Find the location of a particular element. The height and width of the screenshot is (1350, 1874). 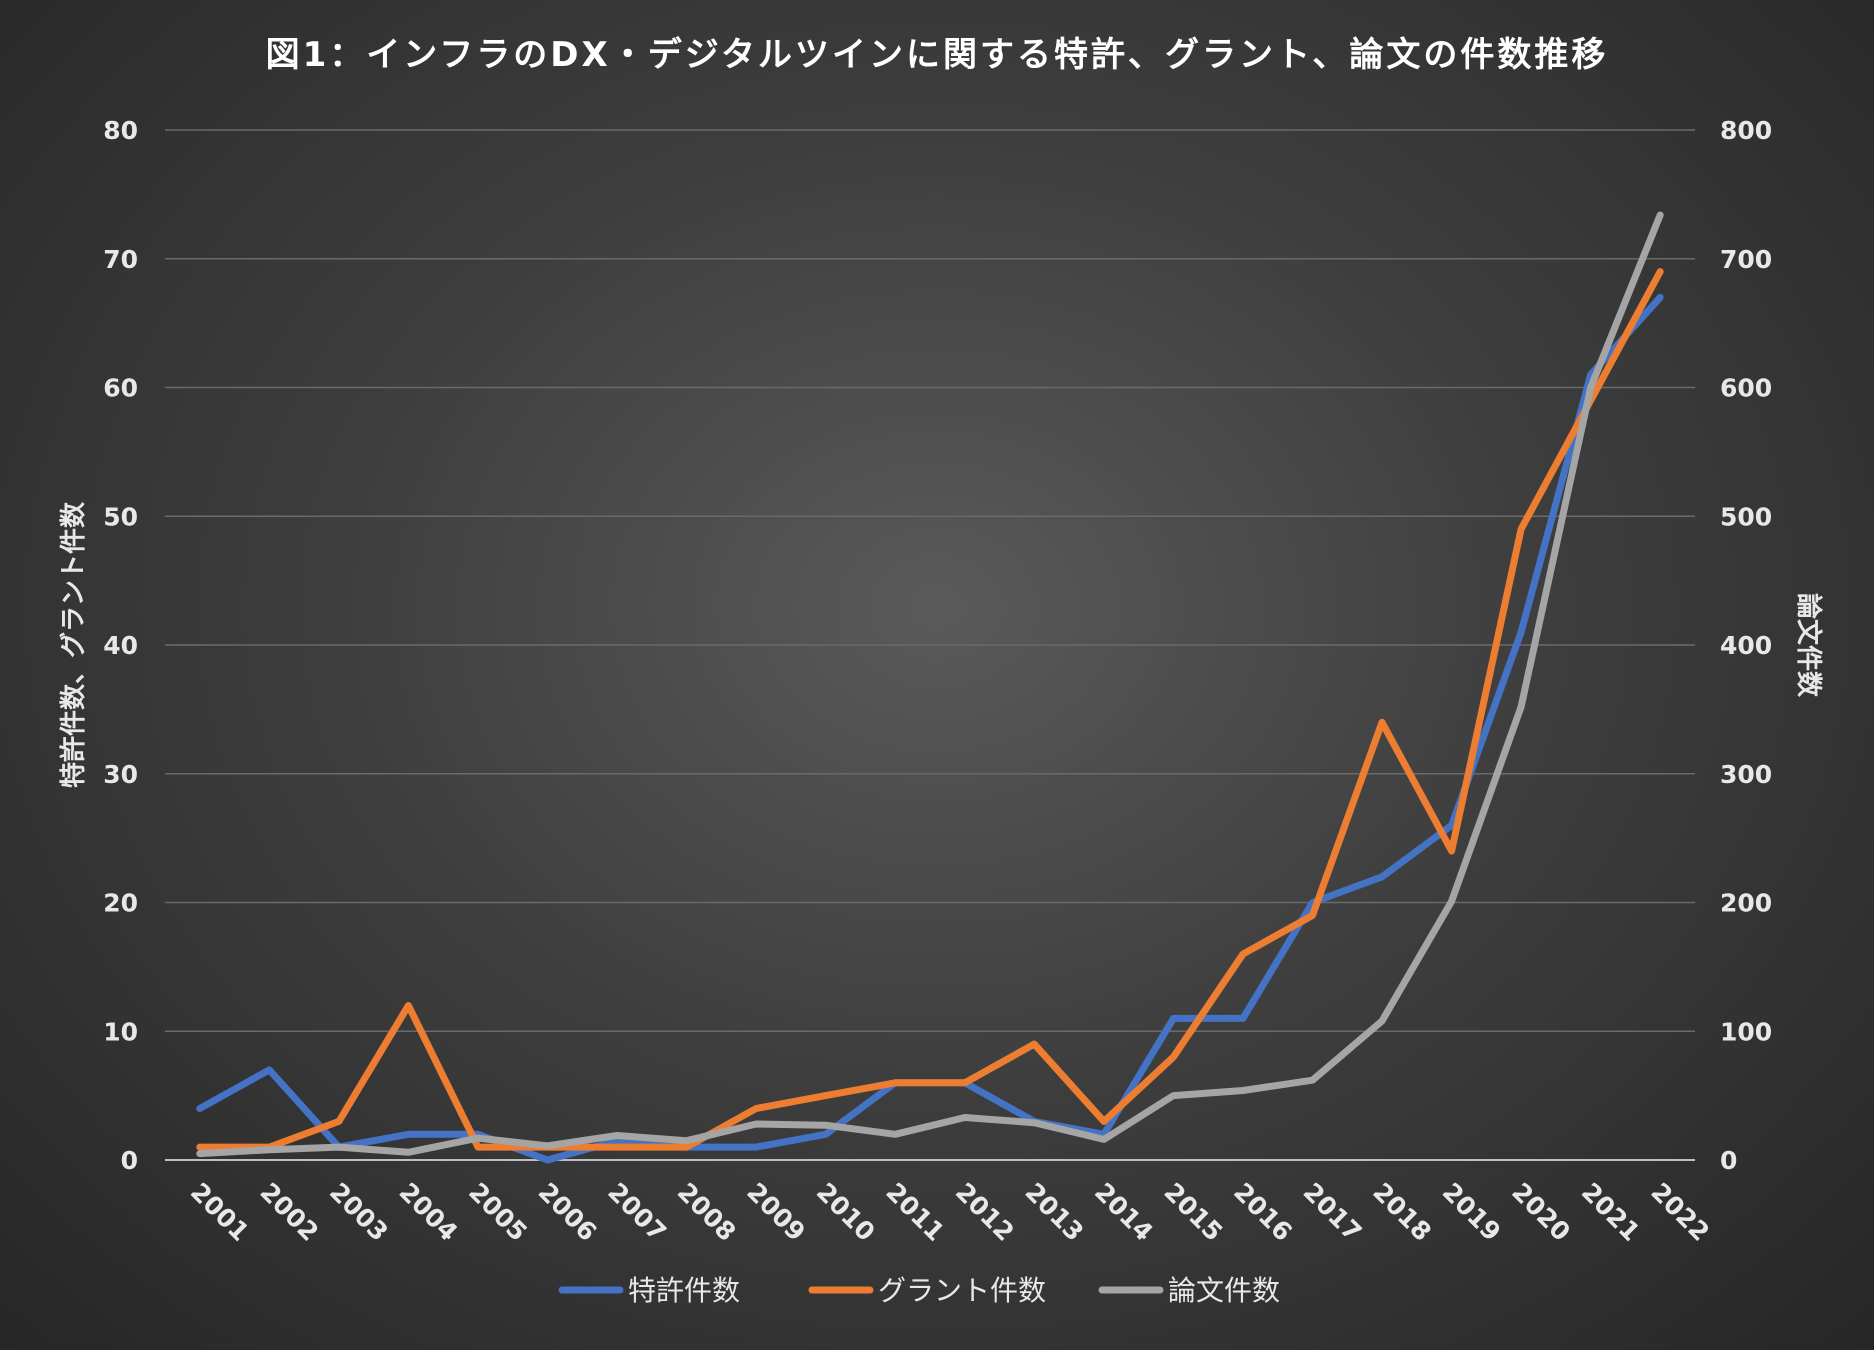

legend-label: 特許件数 is located at coordinates (684, 1290).